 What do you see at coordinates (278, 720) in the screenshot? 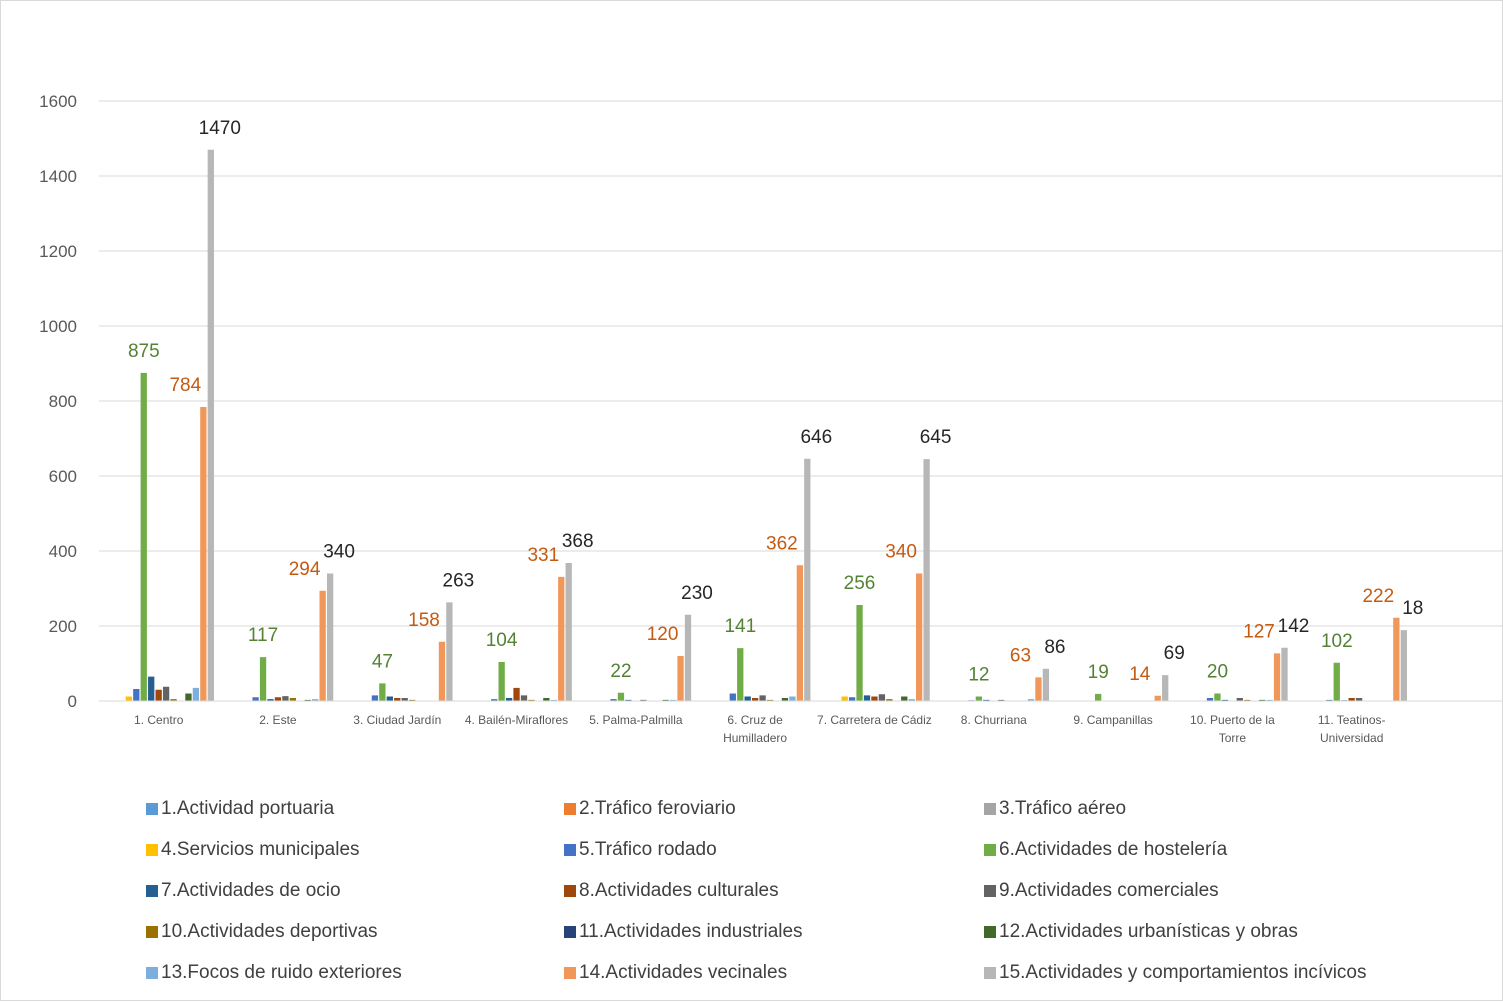
I see `x-tick-label: 2. Este` at bounding box center [278, 720].